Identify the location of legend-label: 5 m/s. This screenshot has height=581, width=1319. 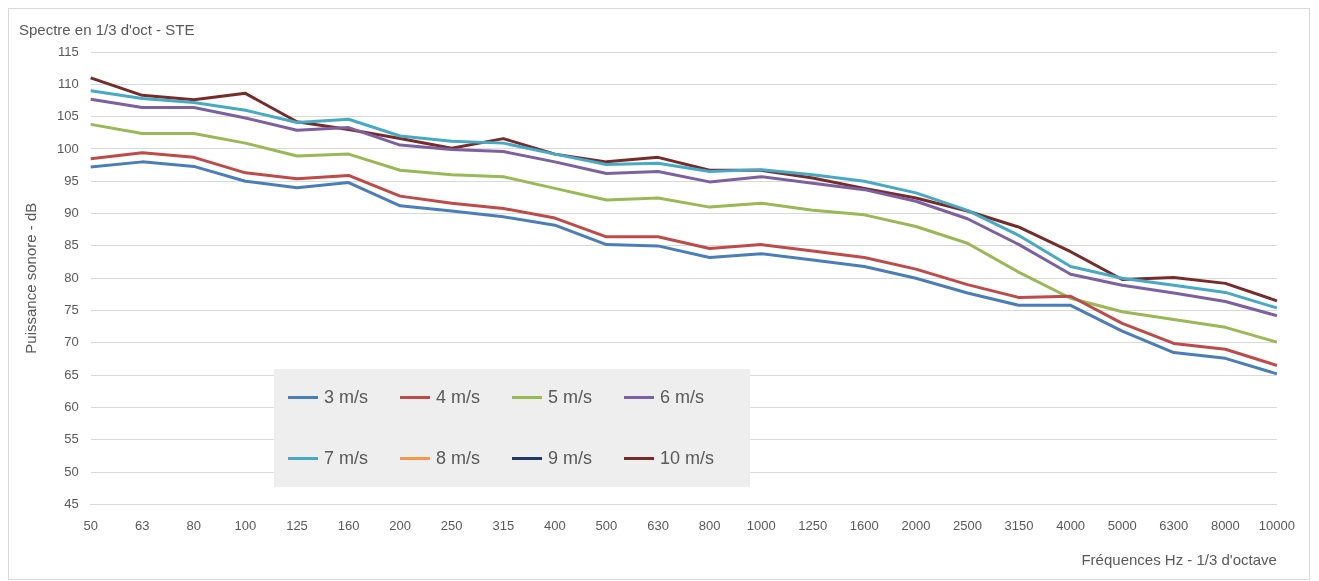
(570, 397).